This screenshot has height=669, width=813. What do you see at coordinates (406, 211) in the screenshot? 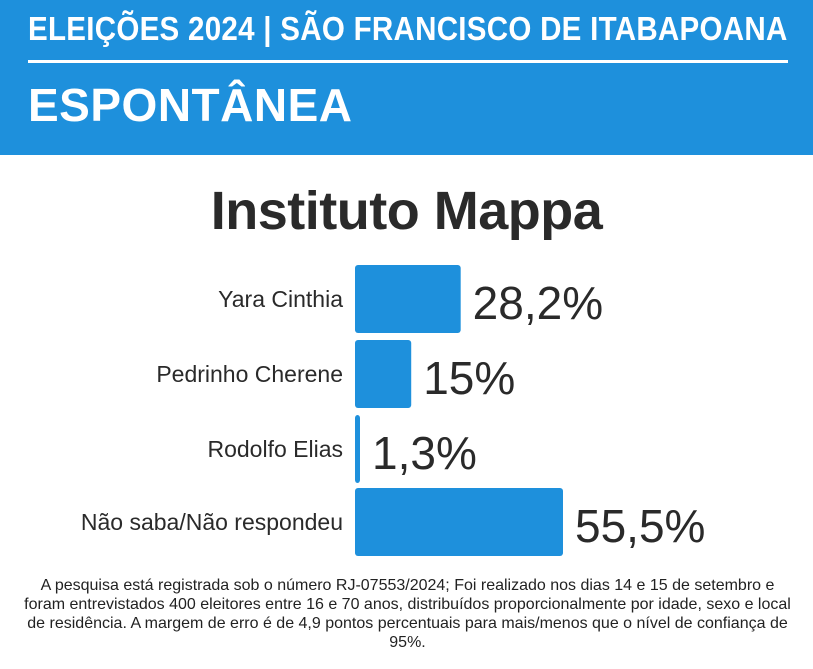
I see `chart-title: Instituto Mappa` at bounding box center [406, 211].